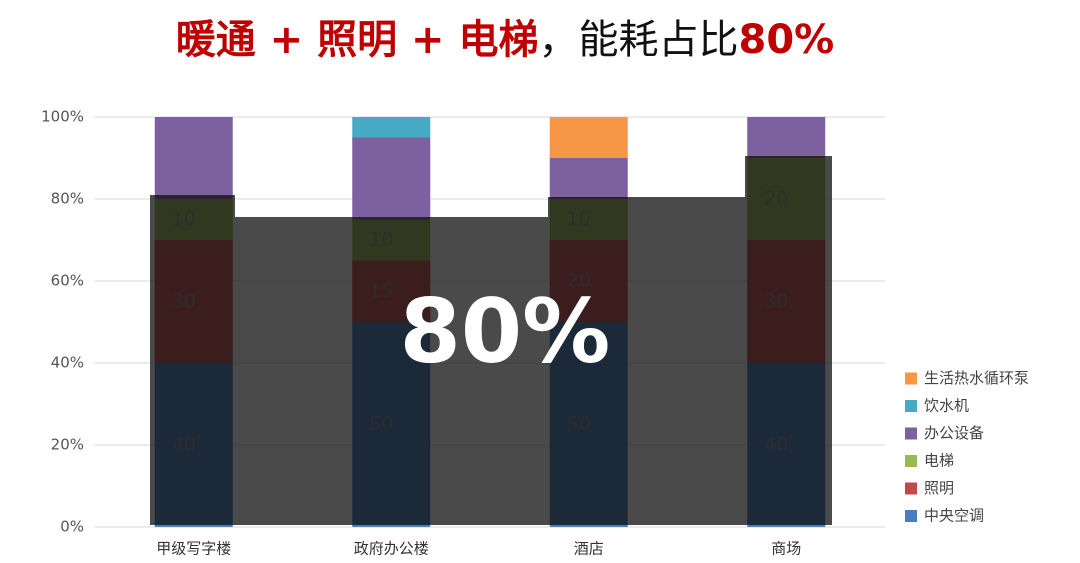 The width and height of the screenshot is (1080, 563). What do you see at coordinates (72, 527) in the screenshot?
I see `y-tick-label: 0%` at bounding box center [72, 527].